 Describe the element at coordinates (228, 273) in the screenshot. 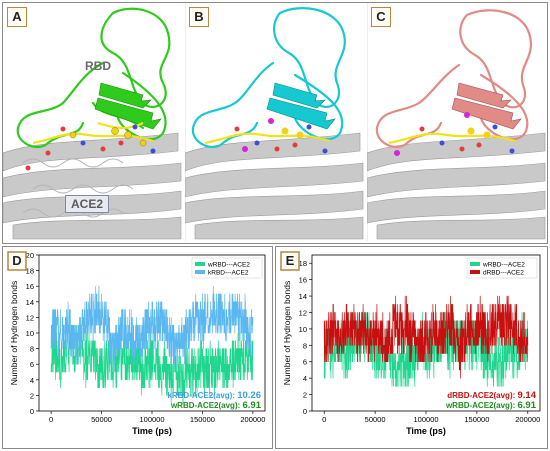

I see `legend-label-2: kRBD---ACE2` at that location.